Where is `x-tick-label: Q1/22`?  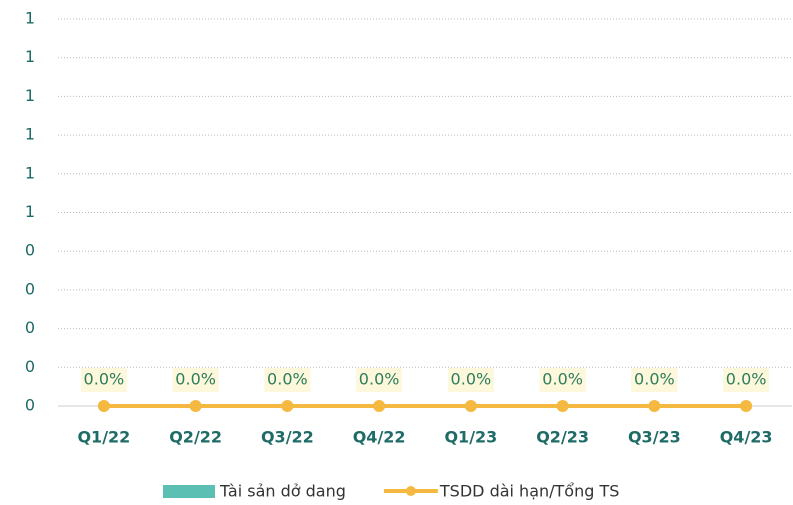 x-tick-label: Q1/22 is located at coordinates (103, 437).